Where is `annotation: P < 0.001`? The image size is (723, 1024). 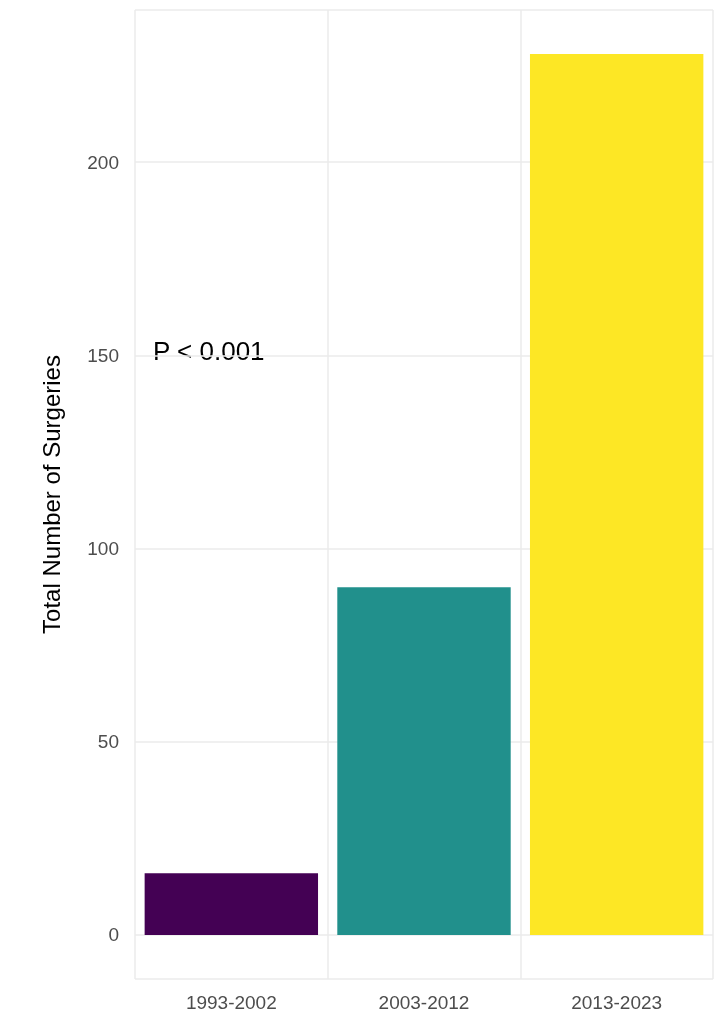
annotation: P < 0.001 is located at coordinates (209, 351).